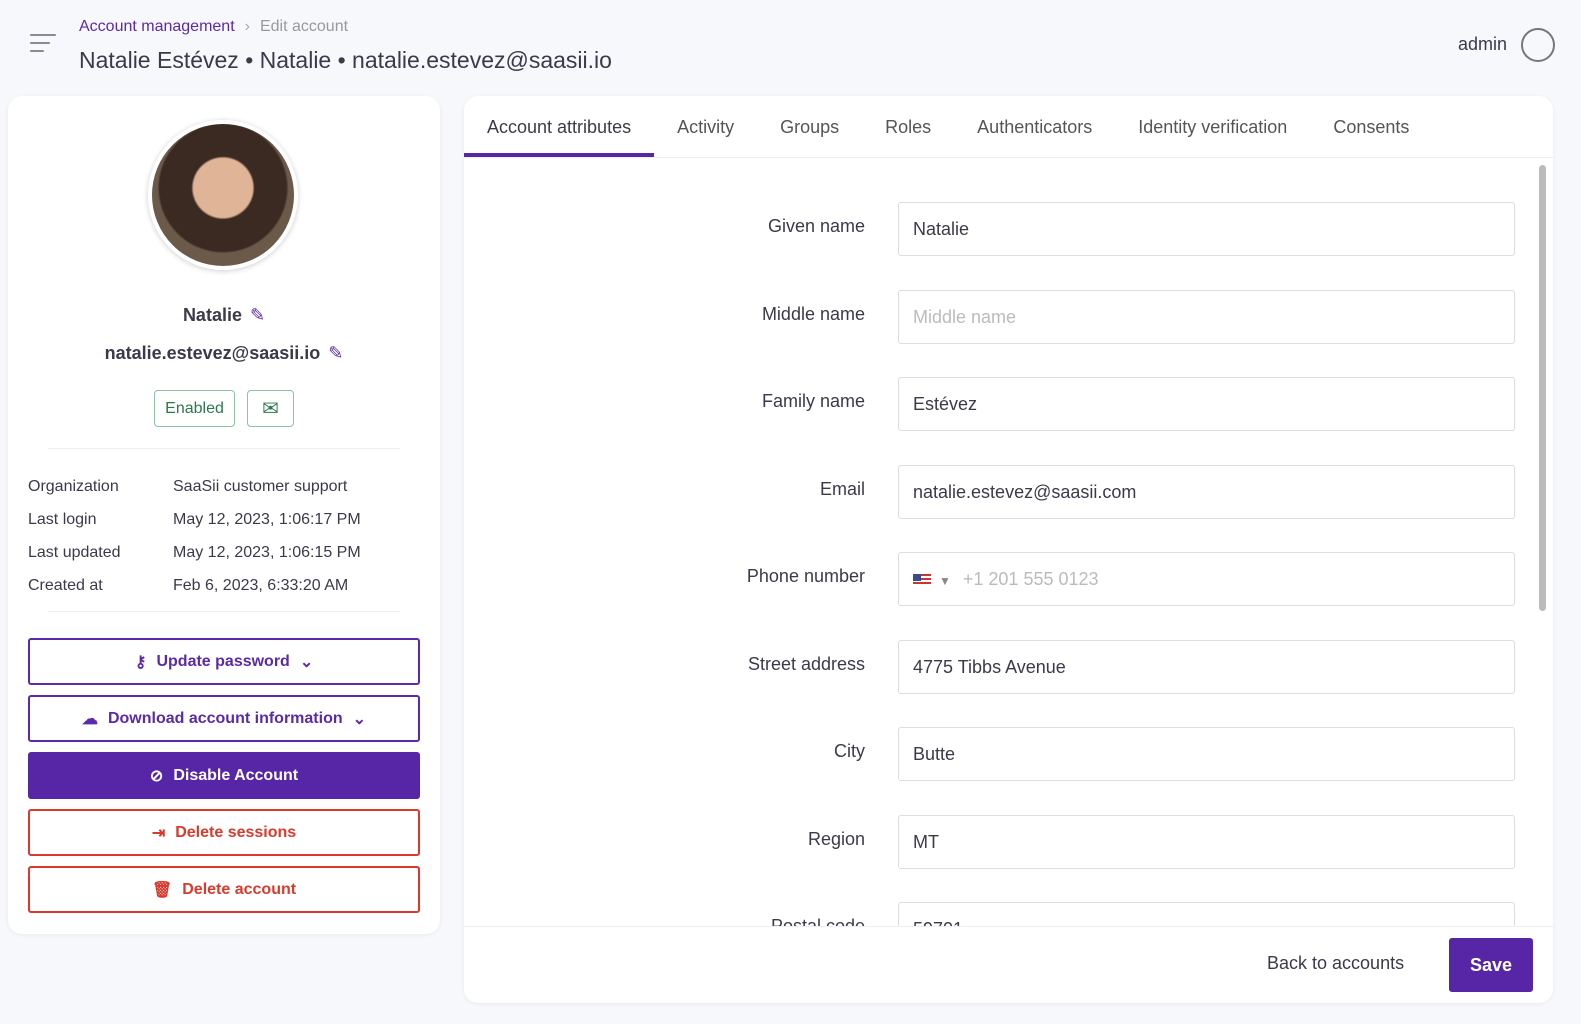  Describe the element at coordinates (1008, 926) in the screenshot. I see `footer-divider` at that location.